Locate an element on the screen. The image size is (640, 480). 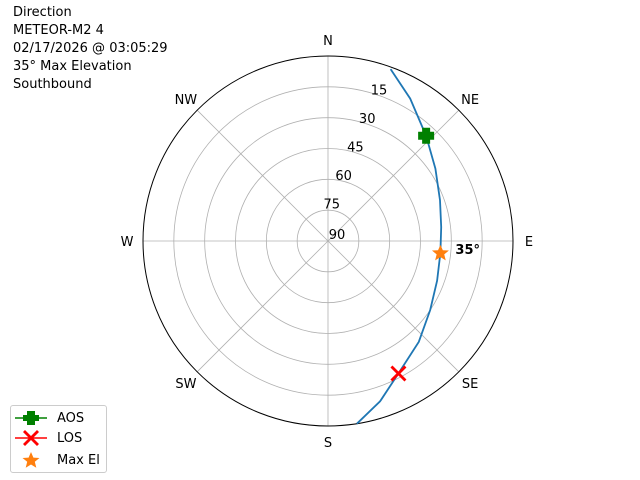
legend-label: Max El is located at coordinates (78, 460).